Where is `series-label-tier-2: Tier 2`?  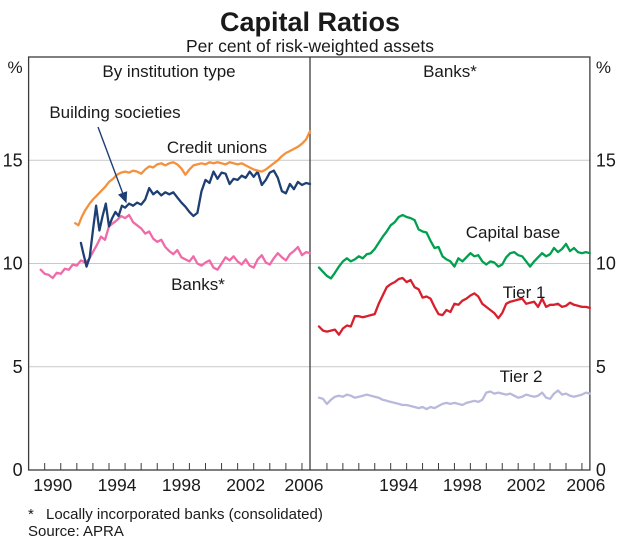 series-label-tier-2: Tier 2 is located at coordinates (521, 376).